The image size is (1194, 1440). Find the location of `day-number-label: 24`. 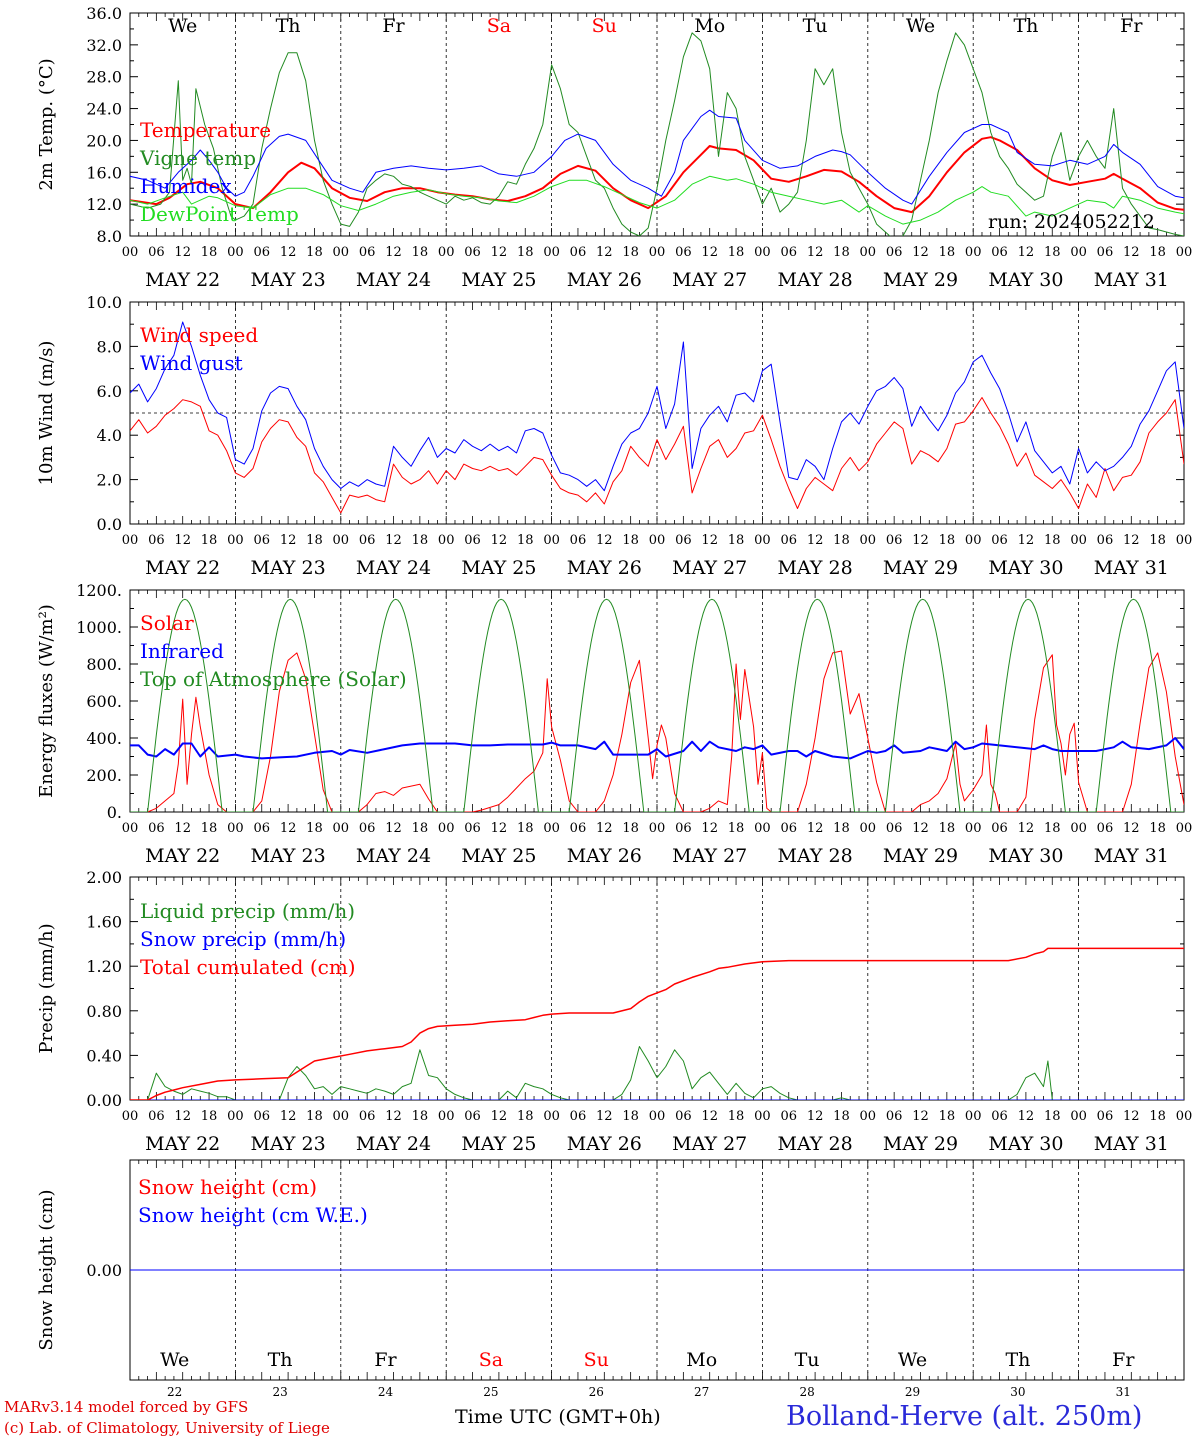

day-number-label: 24 is located at coordinates (386, 1392).